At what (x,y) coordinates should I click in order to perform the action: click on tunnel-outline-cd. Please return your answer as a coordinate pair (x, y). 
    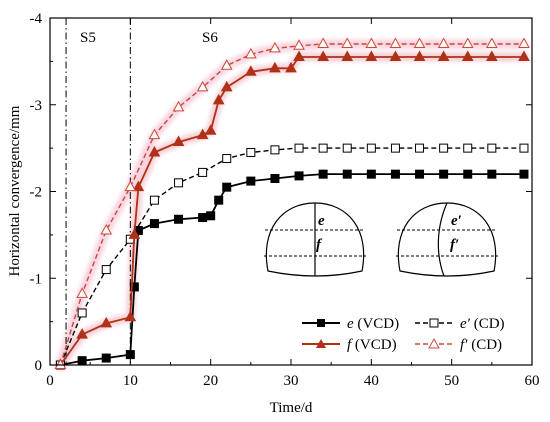
    Looking at the image, I should click on (447, 239).